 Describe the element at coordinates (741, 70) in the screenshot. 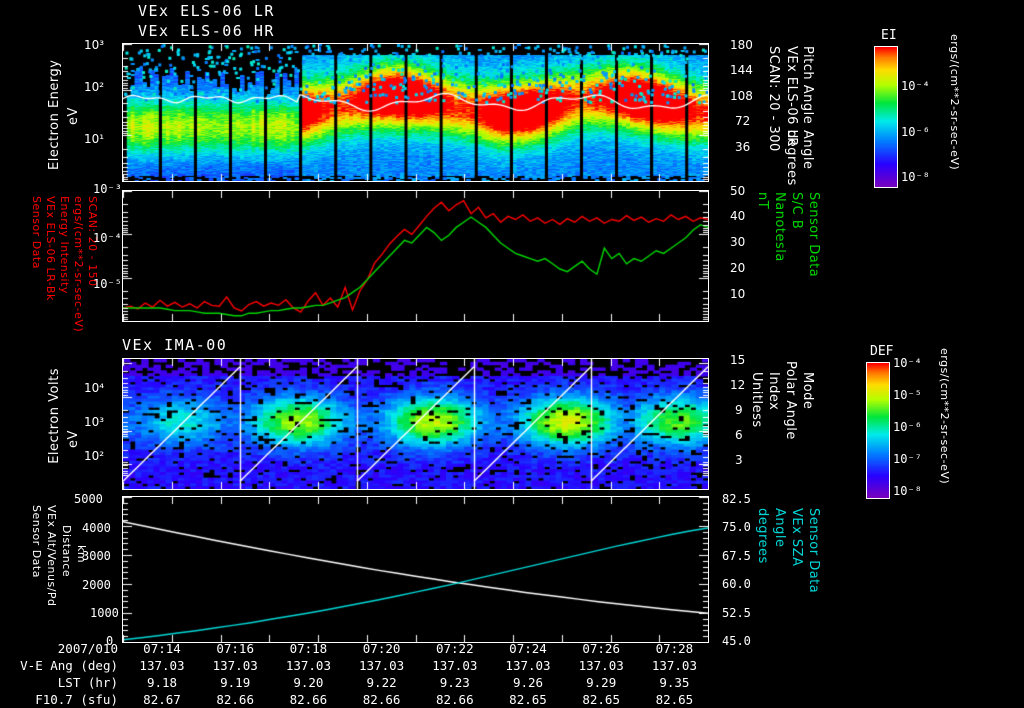

I see `panel1-rtick-1: 144` at that location.